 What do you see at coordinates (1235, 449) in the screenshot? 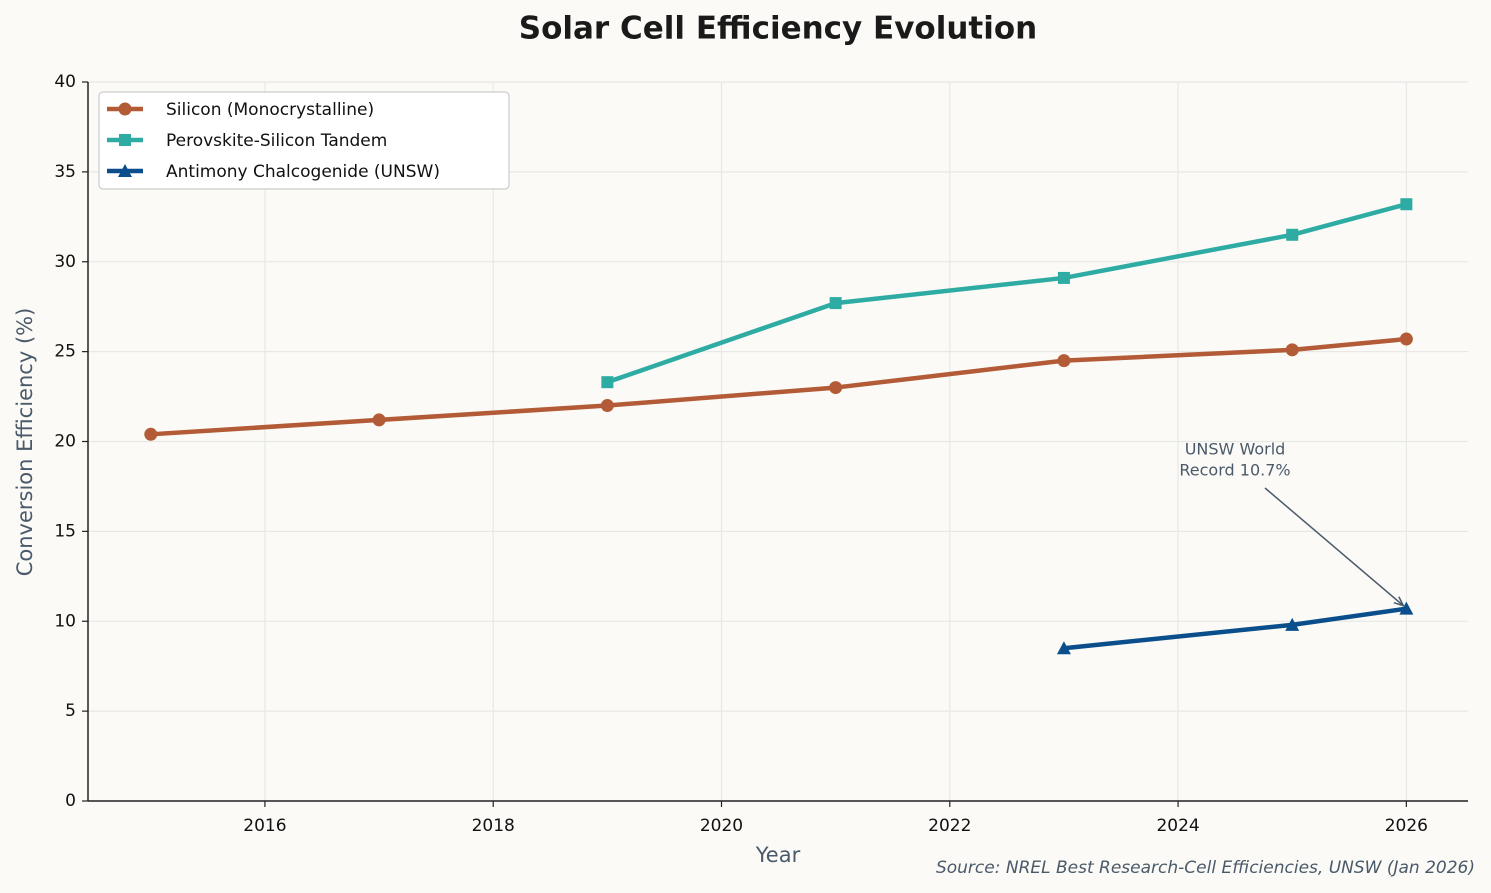
I see `annotation-text: UNSW World` at bounding box center [1235, 449].